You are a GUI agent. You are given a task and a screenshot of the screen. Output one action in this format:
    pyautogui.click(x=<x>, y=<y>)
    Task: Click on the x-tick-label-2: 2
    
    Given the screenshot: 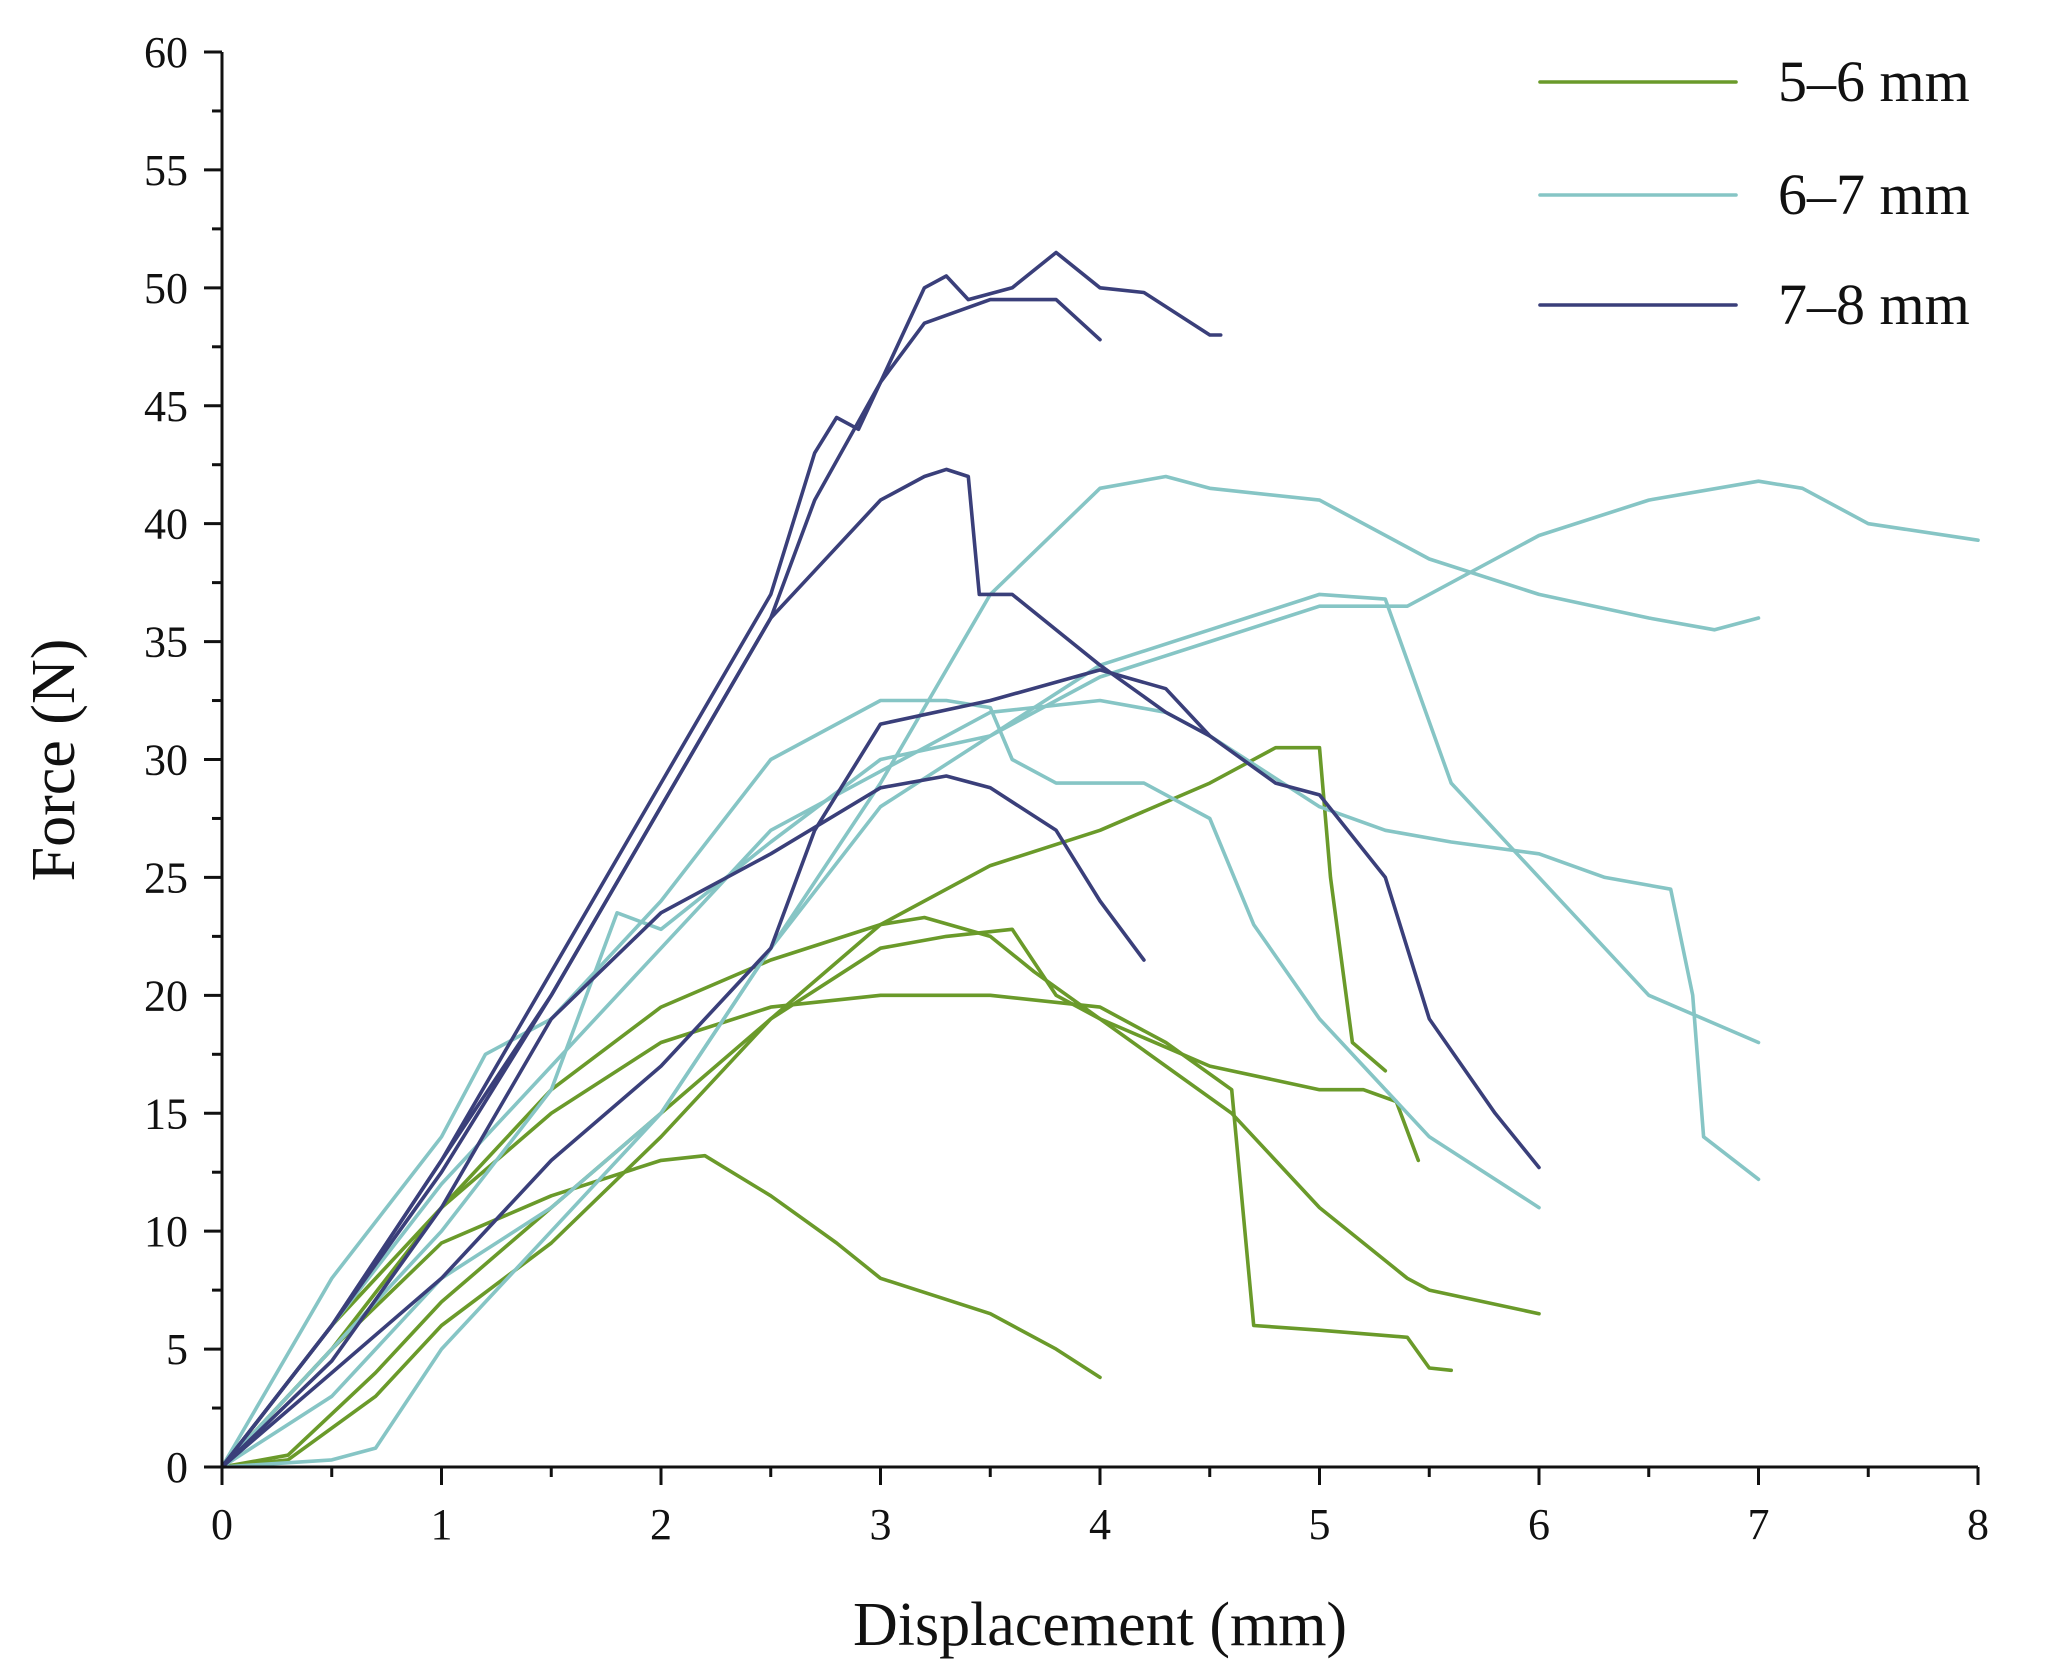 What is the action you would take?
    pyautogui.click(x=661, y=1524)
    